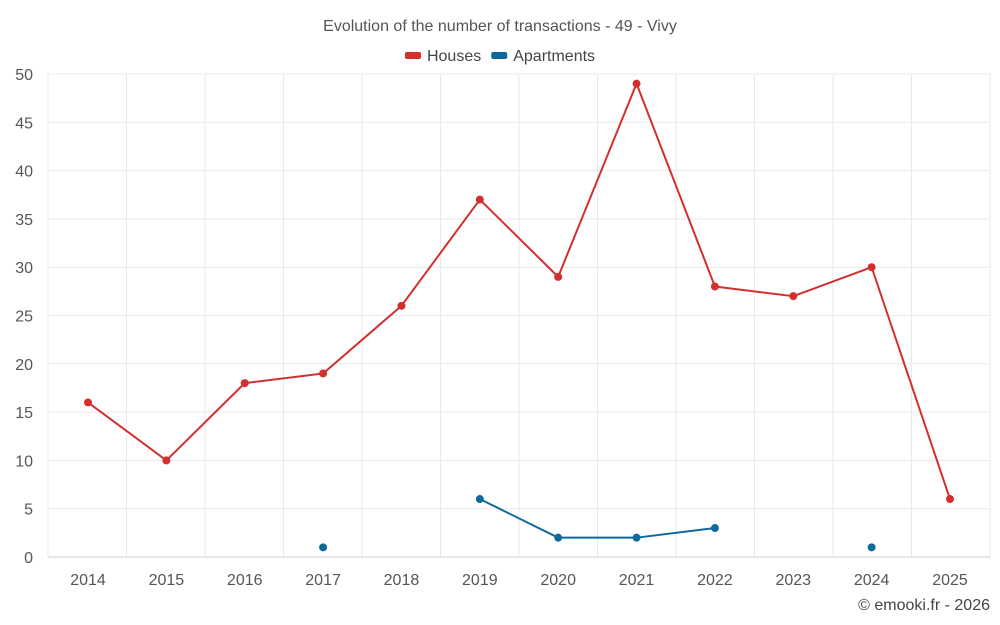  I want to click on legend: Houses Apartments, so click(499, 56).